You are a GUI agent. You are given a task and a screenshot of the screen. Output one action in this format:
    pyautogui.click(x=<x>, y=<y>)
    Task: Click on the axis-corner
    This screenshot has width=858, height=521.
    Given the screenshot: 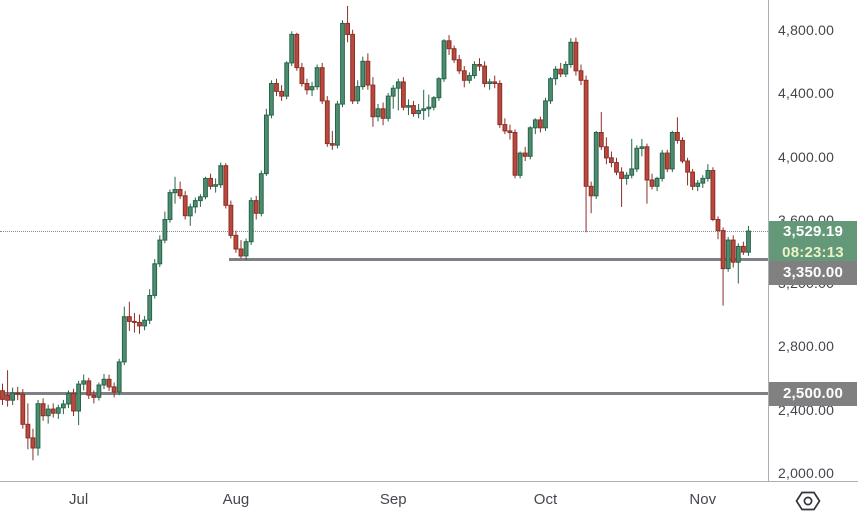 What is the action you would take?
    pyautogui.click(x=813, y=501)
    